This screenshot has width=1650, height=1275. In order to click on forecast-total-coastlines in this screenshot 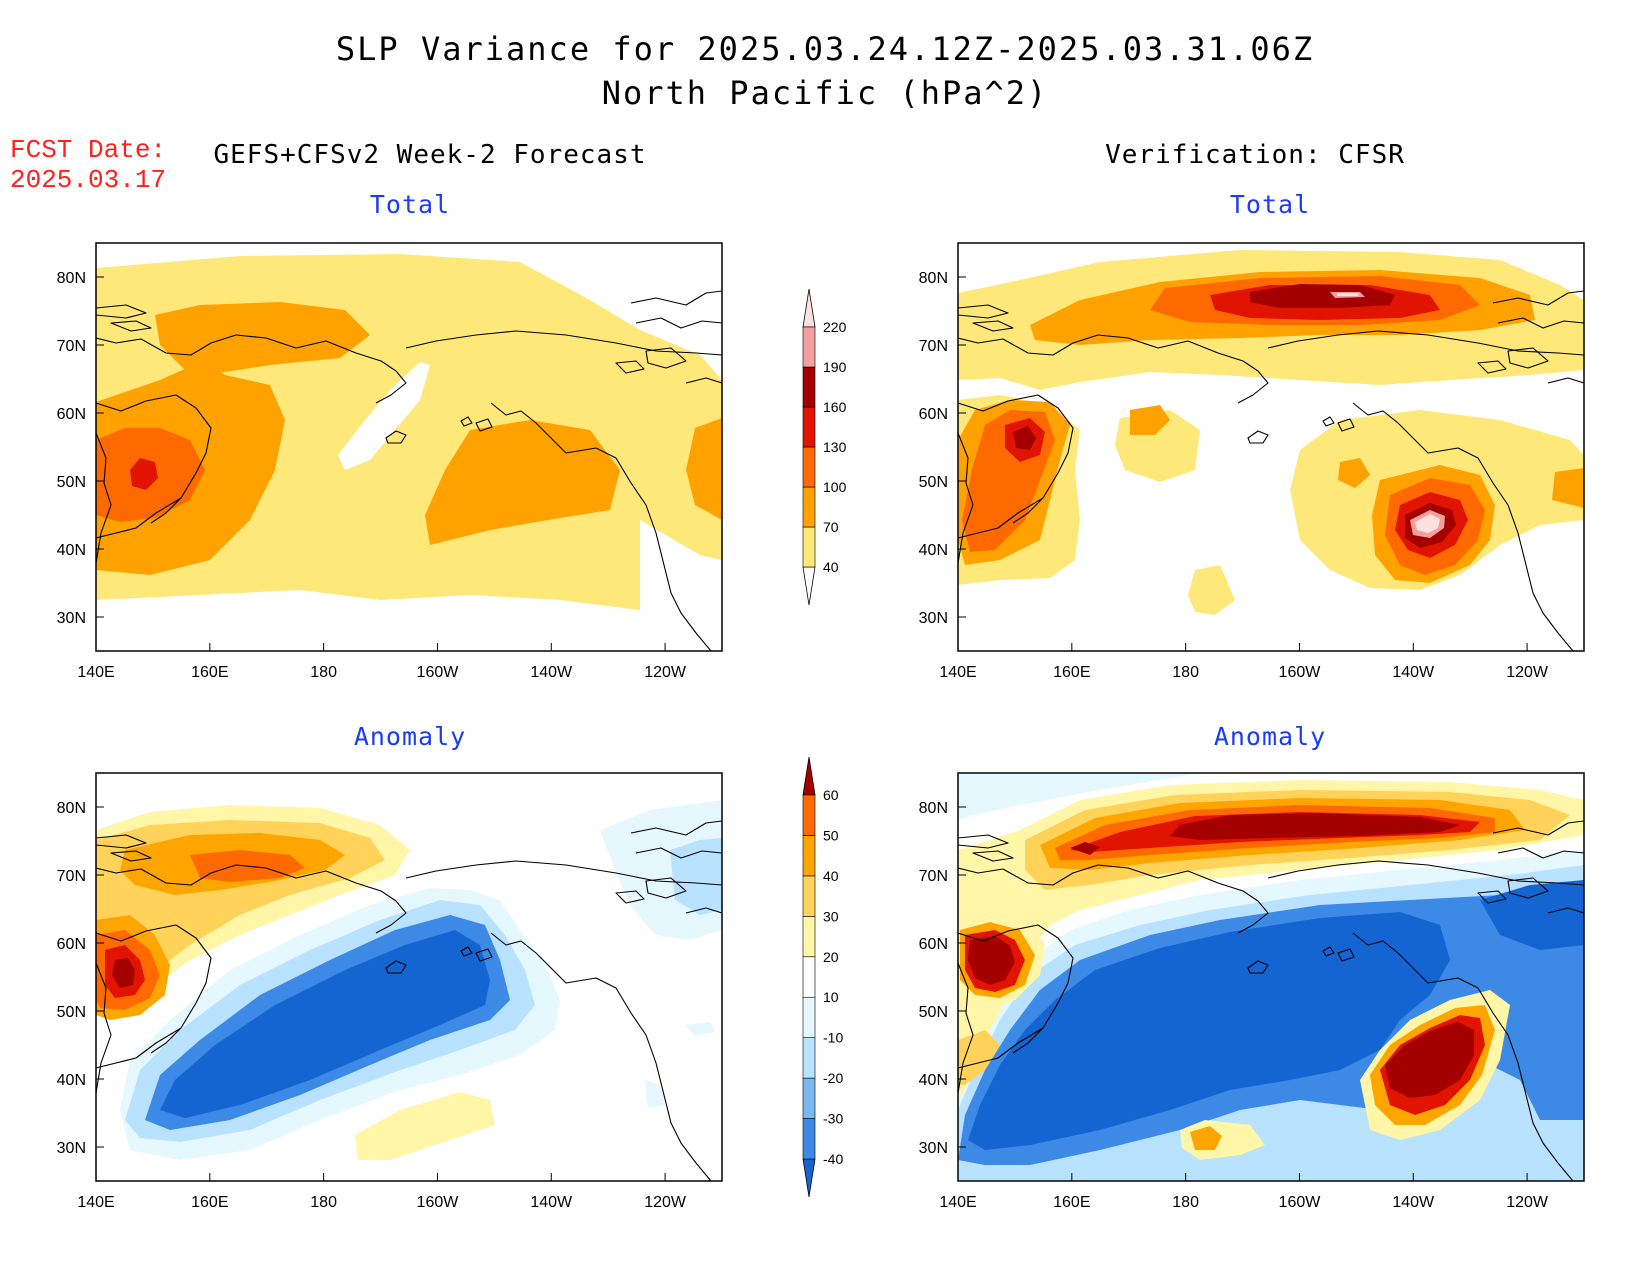, I will do `click(409, 470)`.